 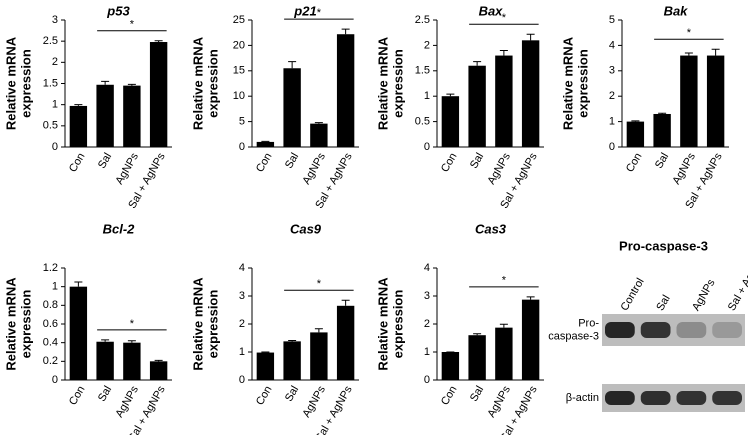 What do you see at coordinates (612, 71) in the screenshot?
I see `y-tick-label: 3` at bounding box center [612, 71].